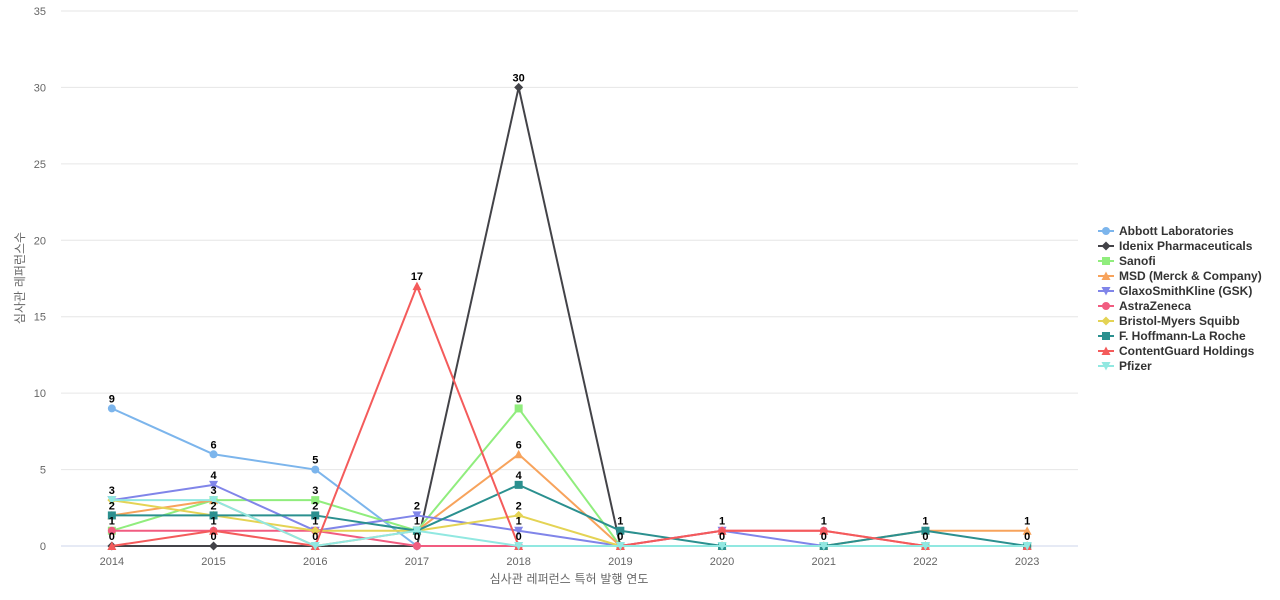 This screenshot has width=1280, height=600. I want to click on legend-item-idenix-pharmaceuticals: Idenix Pharmaceuticals, so click(1175, 246).